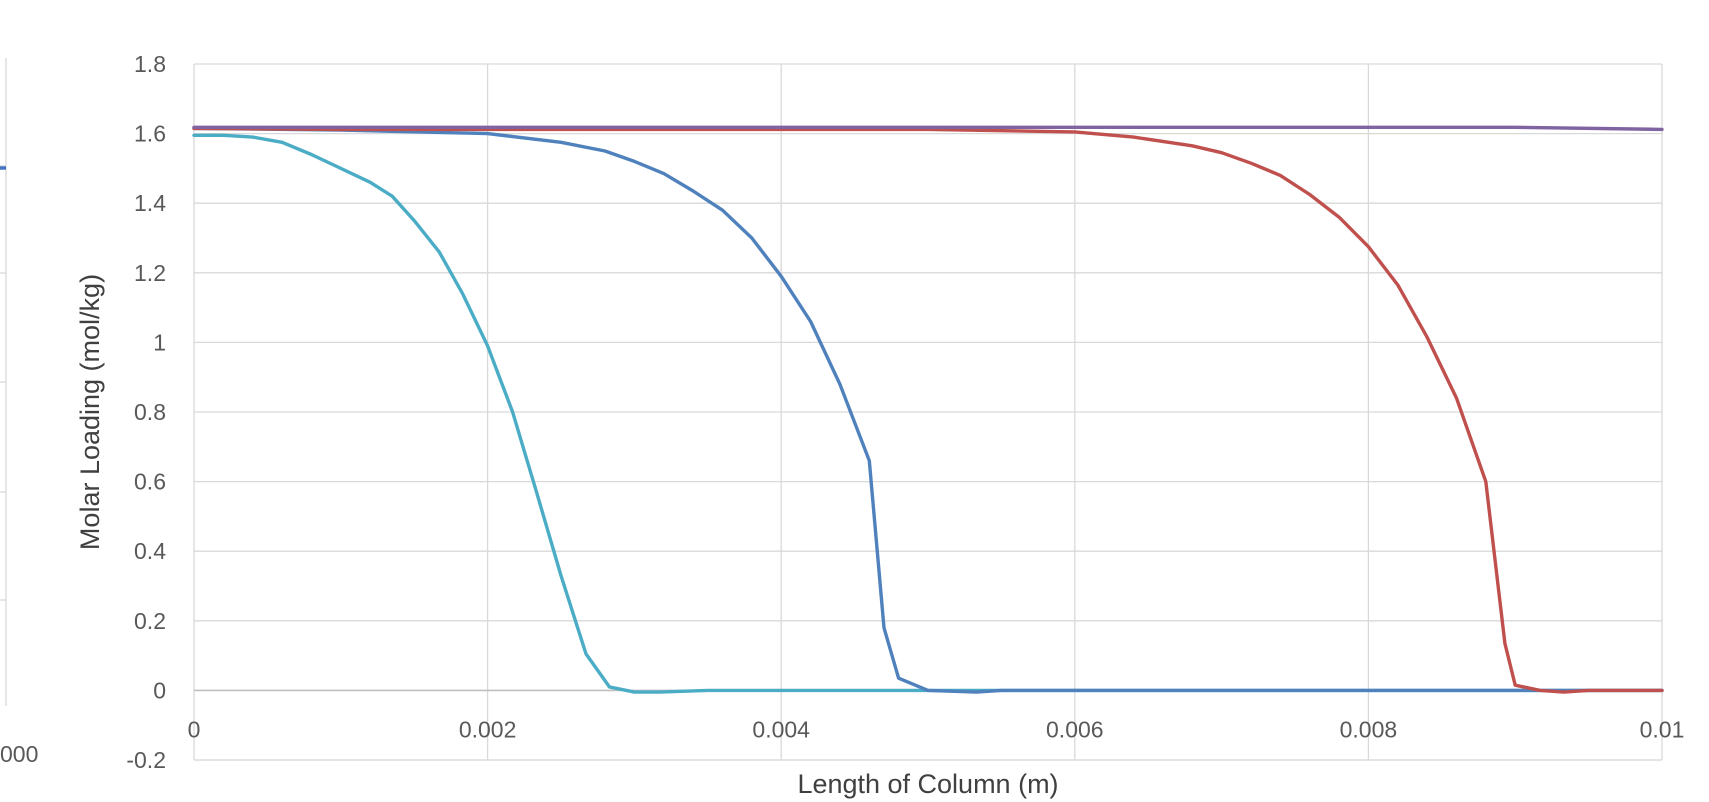 Image resolution: width=1709 pixels, height=802 pixels. What do you see at coordinates (19, 412) in the screenshot?
I see `neighbor-chart-fragment: 000` at bounding box center [19, 412].